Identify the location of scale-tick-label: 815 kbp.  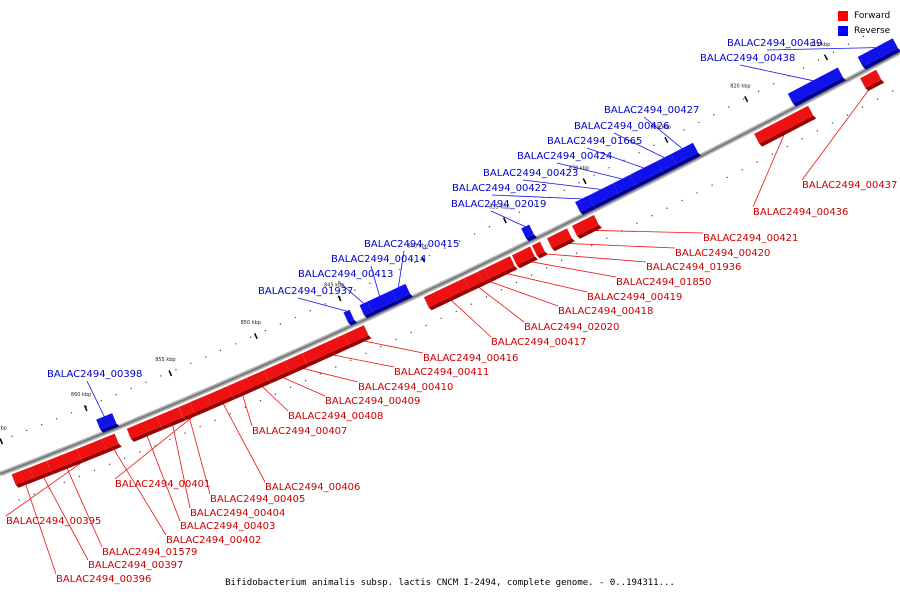
(820, 45).